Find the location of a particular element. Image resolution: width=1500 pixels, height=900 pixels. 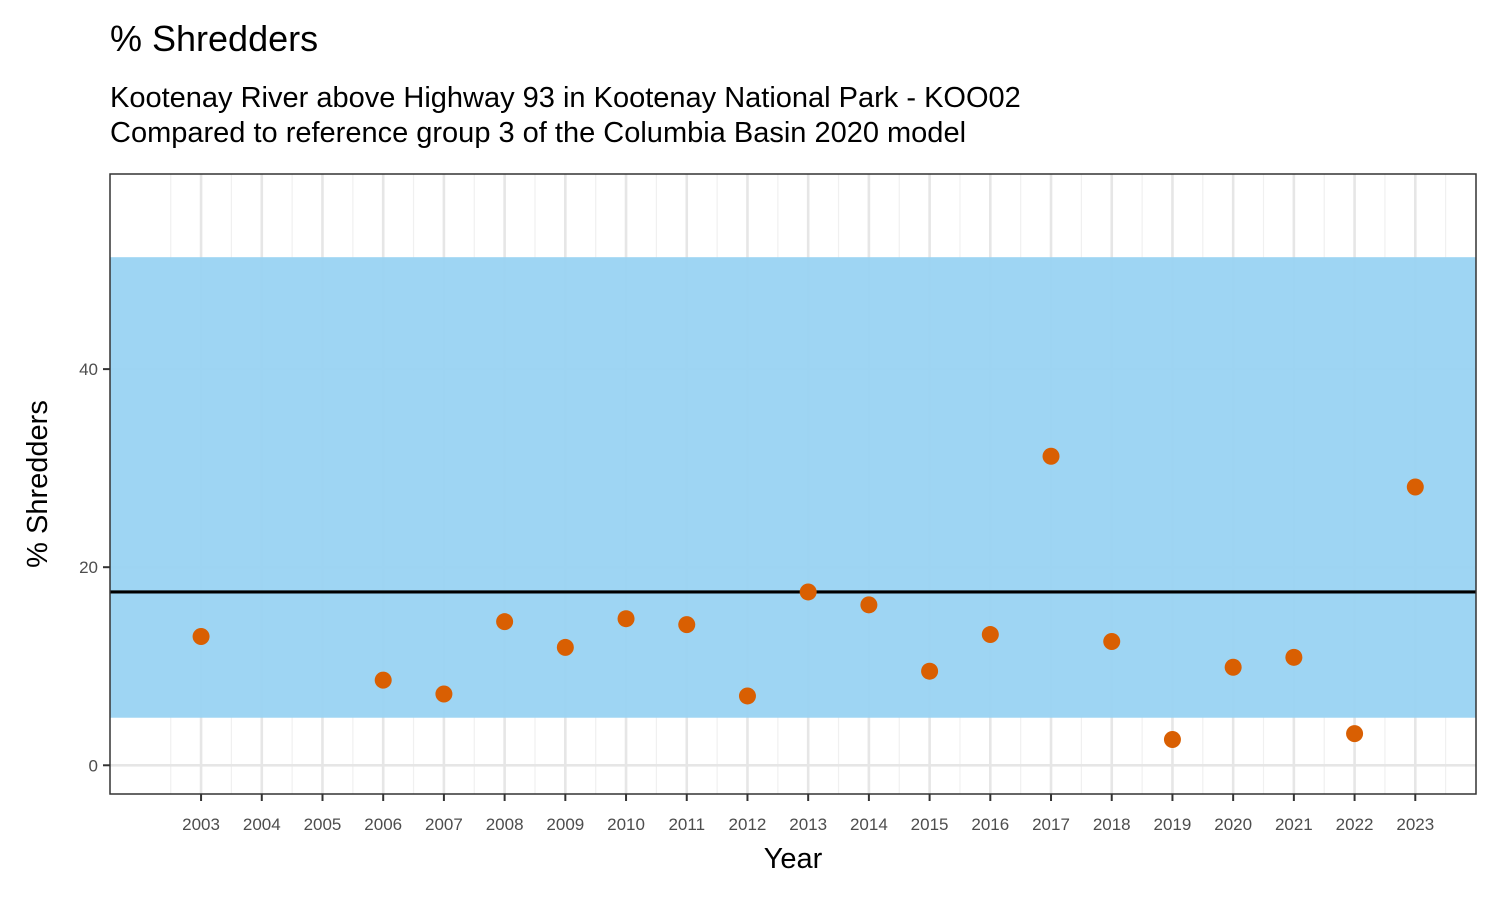

x-tick-label: 2016 is located at coordinates (990, 824).